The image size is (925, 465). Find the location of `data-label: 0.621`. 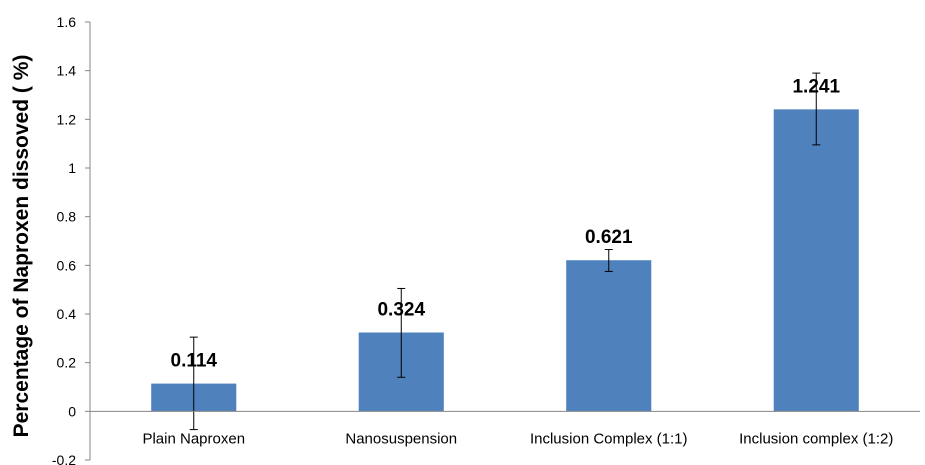

data-label: 0.621 is located at coordinates (609, 237).